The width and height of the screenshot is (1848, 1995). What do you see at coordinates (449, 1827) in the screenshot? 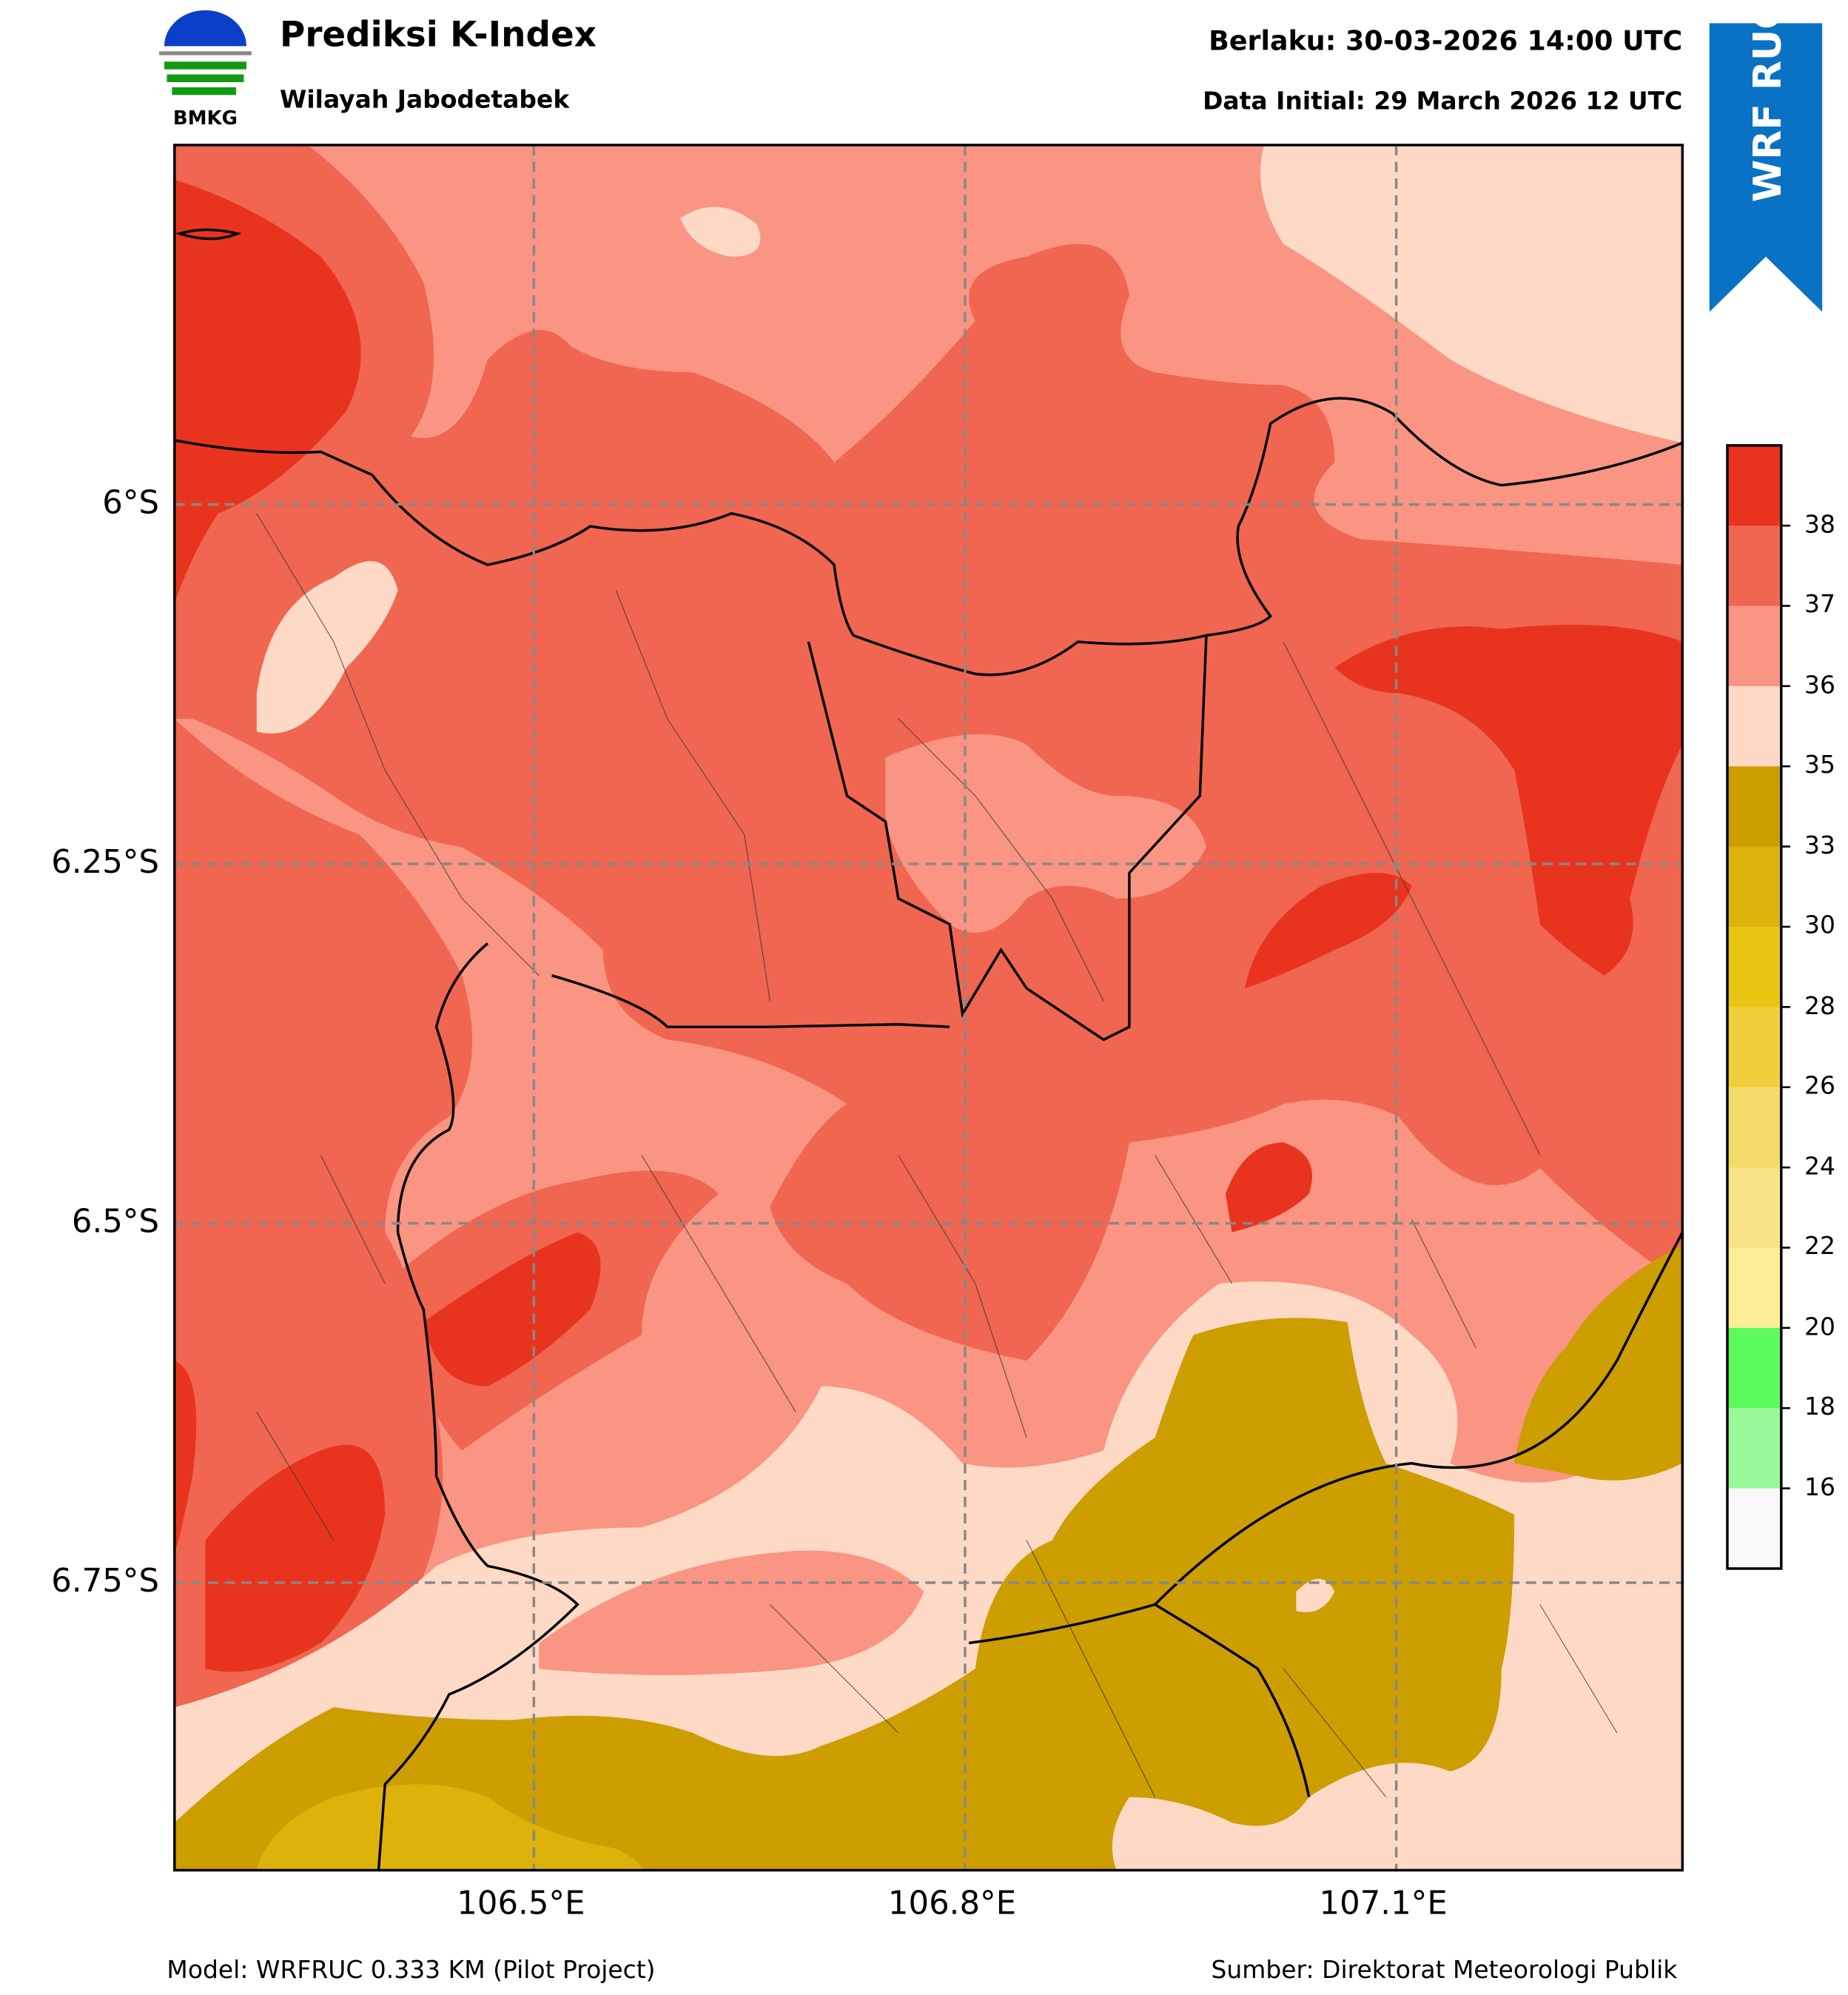
I see `region-30-33-south` at bounding box center [449, 1827].